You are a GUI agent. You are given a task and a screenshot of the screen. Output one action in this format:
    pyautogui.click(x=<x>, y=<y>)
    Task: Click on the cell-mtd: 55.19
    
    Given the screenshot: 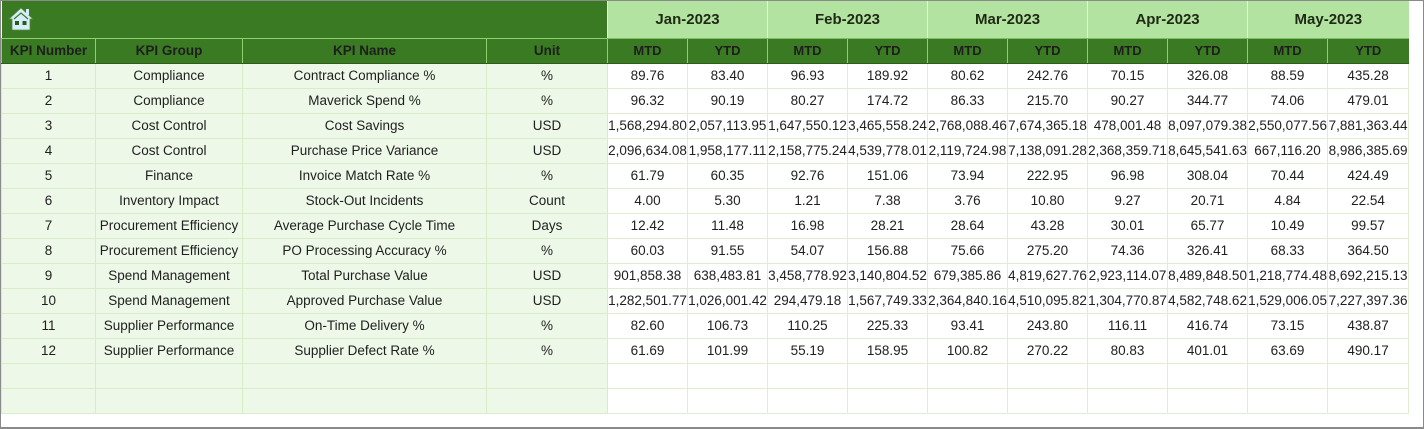 What is the action you would take?
    pyautogui.click(x=807, y=350)
    